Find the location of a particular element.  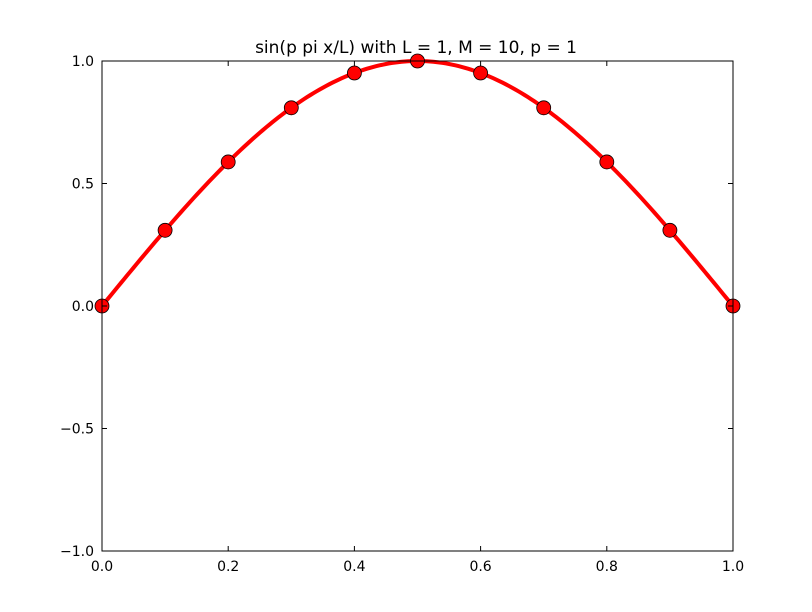

y-tick-label: 0.0 is located at coordinates (83, 307).